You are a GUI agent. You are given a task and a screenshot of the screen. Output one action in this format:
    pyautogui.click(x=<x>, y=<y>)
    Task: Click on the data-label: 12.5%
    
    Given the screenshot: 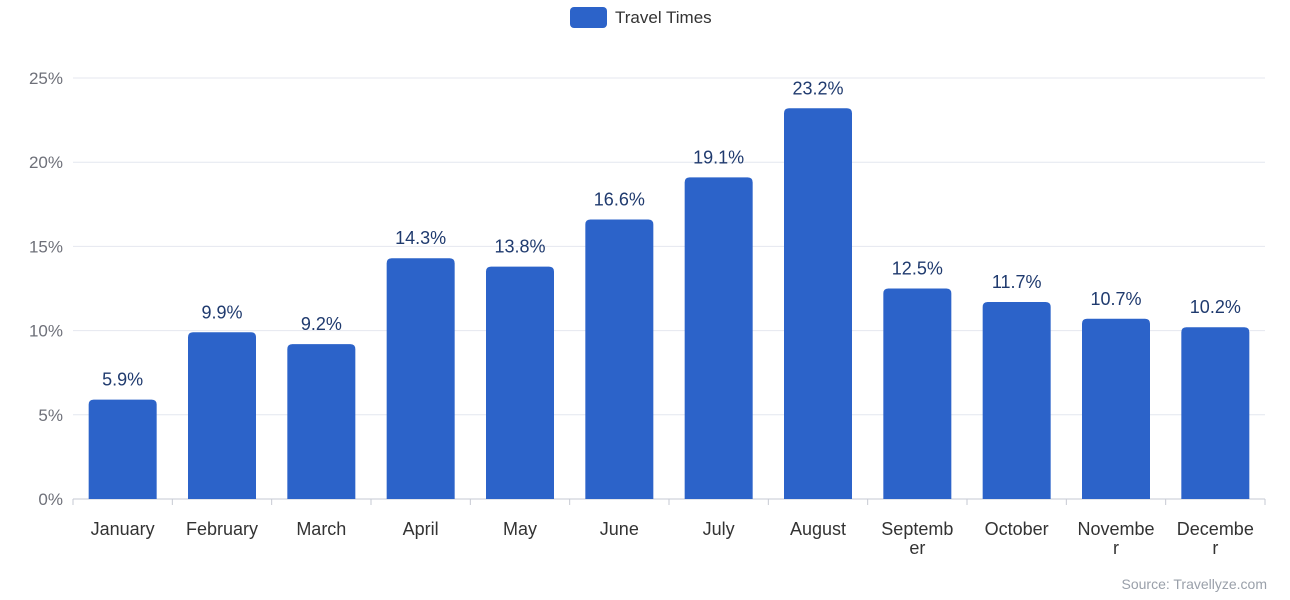 What is the action you would take?
    pyautogui.click(x=917, y=269)
    